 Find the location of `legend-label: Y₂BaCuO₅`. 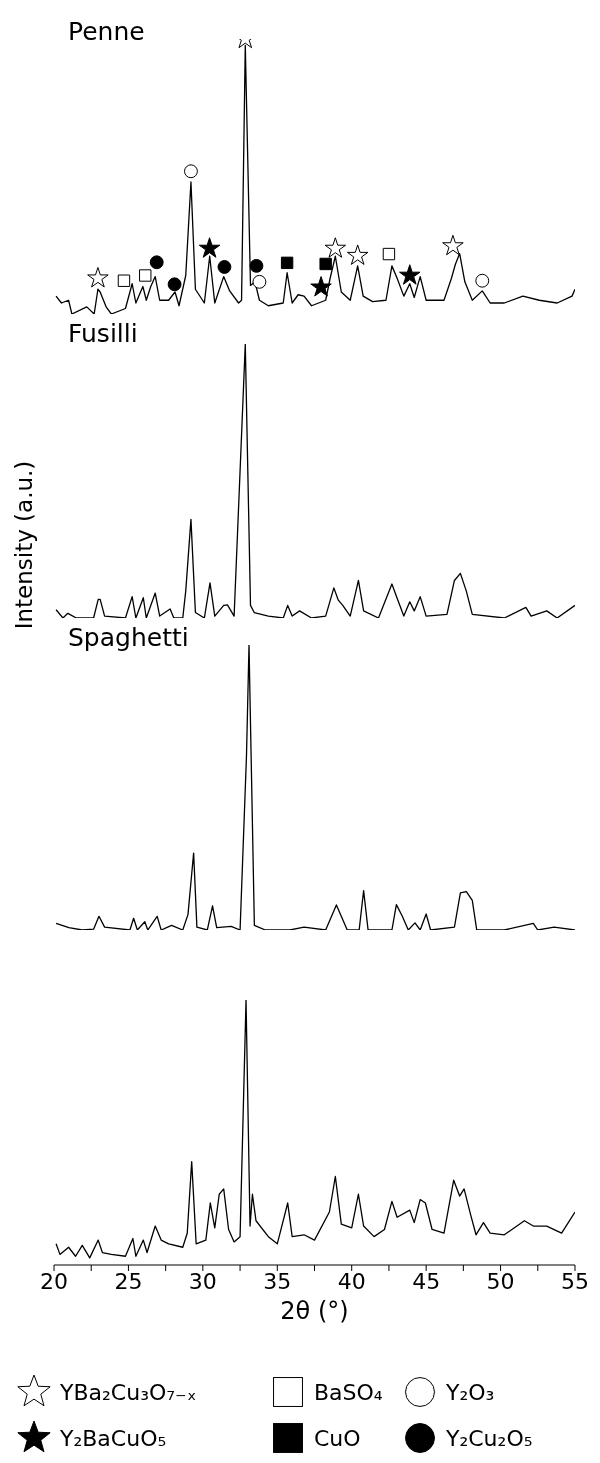

legend-label: Y₂BaCuO₅ is located at coordinates (113, 1438).